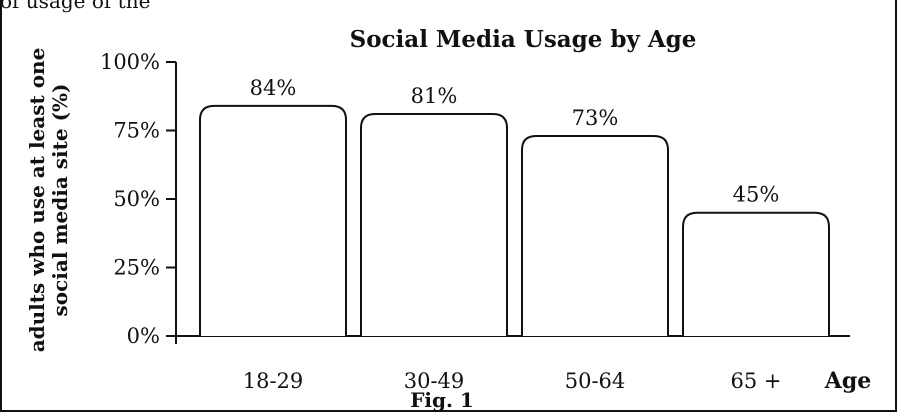 The height and width of the screenshot is (412, 897). What do you see at coordinates (75, 6) in the screenshot?
I see `cropped-text-fragment: of usage of the` at bounding box center [75, 6].